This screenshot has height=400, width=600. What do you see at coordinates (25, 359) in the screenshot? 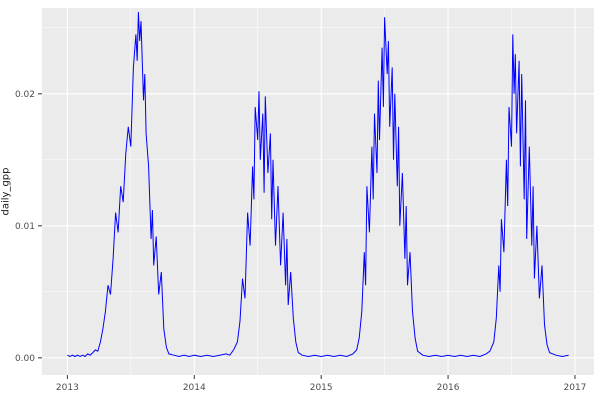
I see `y-tick-label: 0.00` at bounding box center [25, 359].